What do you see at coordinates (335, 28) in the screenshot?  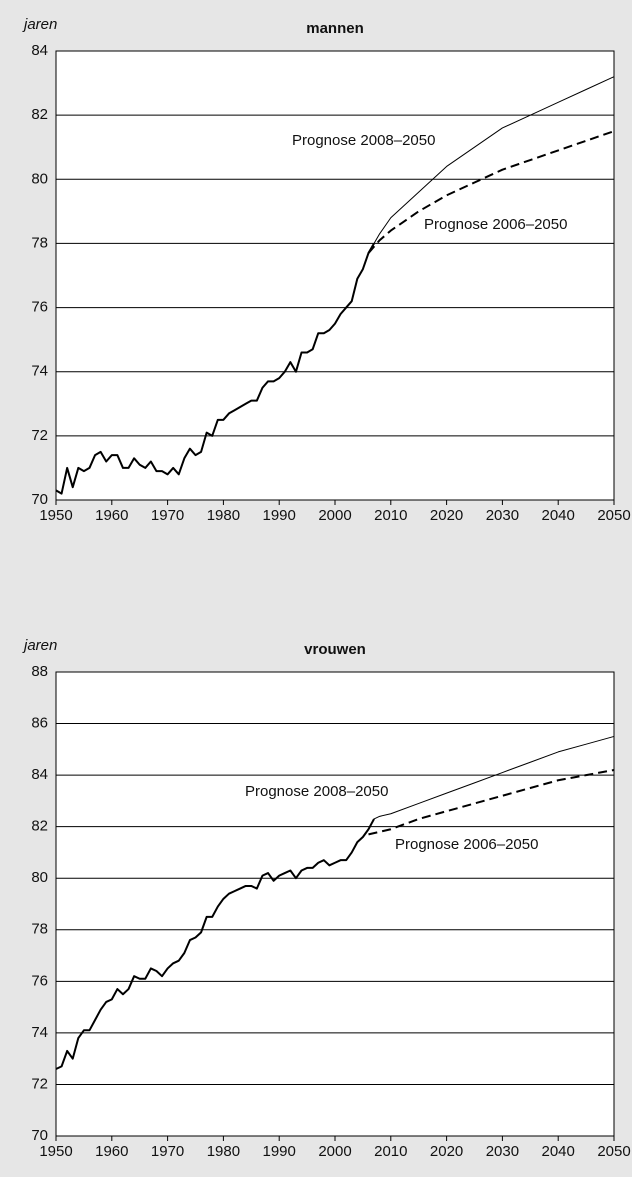 I see `chart-title: mannen` at bounding box center [335, 28].